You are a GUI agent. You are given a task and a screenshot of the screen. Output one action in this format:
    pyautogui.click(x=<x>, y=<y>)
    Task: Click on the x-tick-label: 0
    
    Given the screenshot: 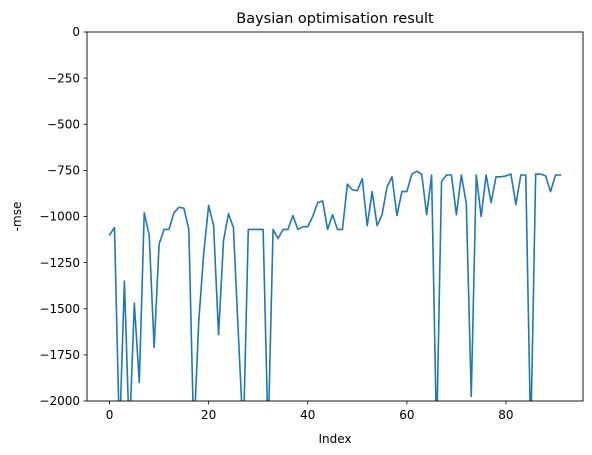 What is the action you would take?
    pyautogui.click(x=110, y=415)
    